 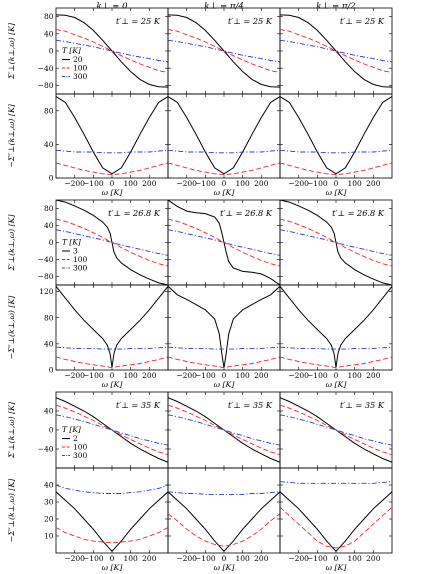 I want to click on y-tick-label: −40, so click(x=46, y=259).